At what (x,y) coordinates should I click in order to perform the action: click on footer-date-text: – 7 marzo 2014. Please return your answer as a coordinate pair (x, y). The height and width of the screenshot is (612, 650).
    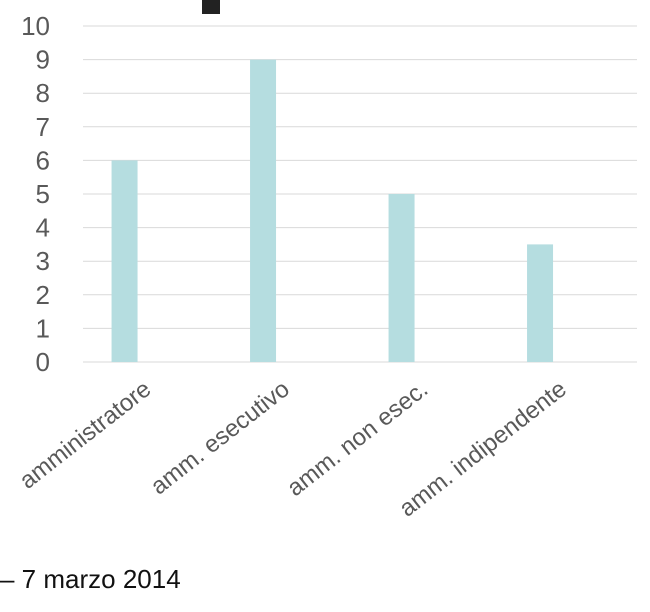
    Looking at the image, I should click on (90, 579).